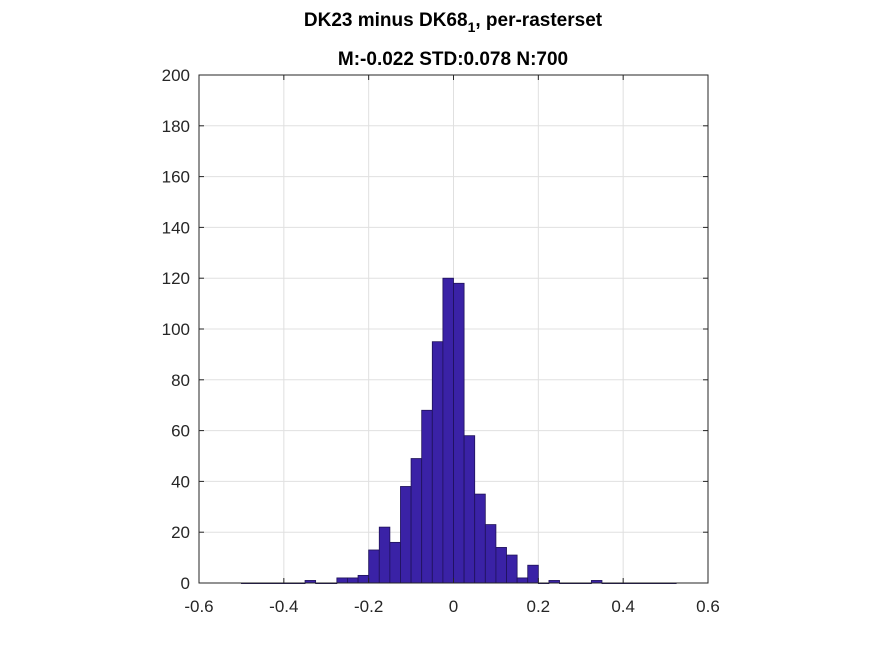 The image size is (875, 656). What do you see at coordinates (180, 532) in the screenshot?
I see `y-tick-label: 20` at bounding box center [180, 532].